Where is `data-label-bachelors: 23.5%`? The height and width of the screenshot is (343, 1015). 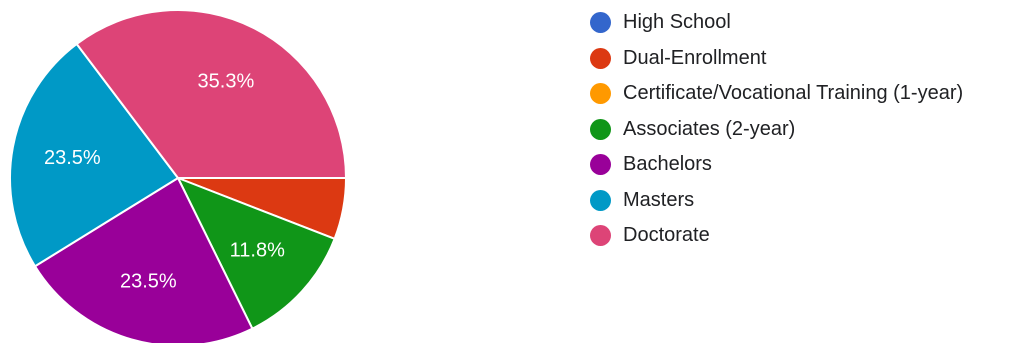
data-label-bachelors: 23.5% is located at coordinates (148, 281).